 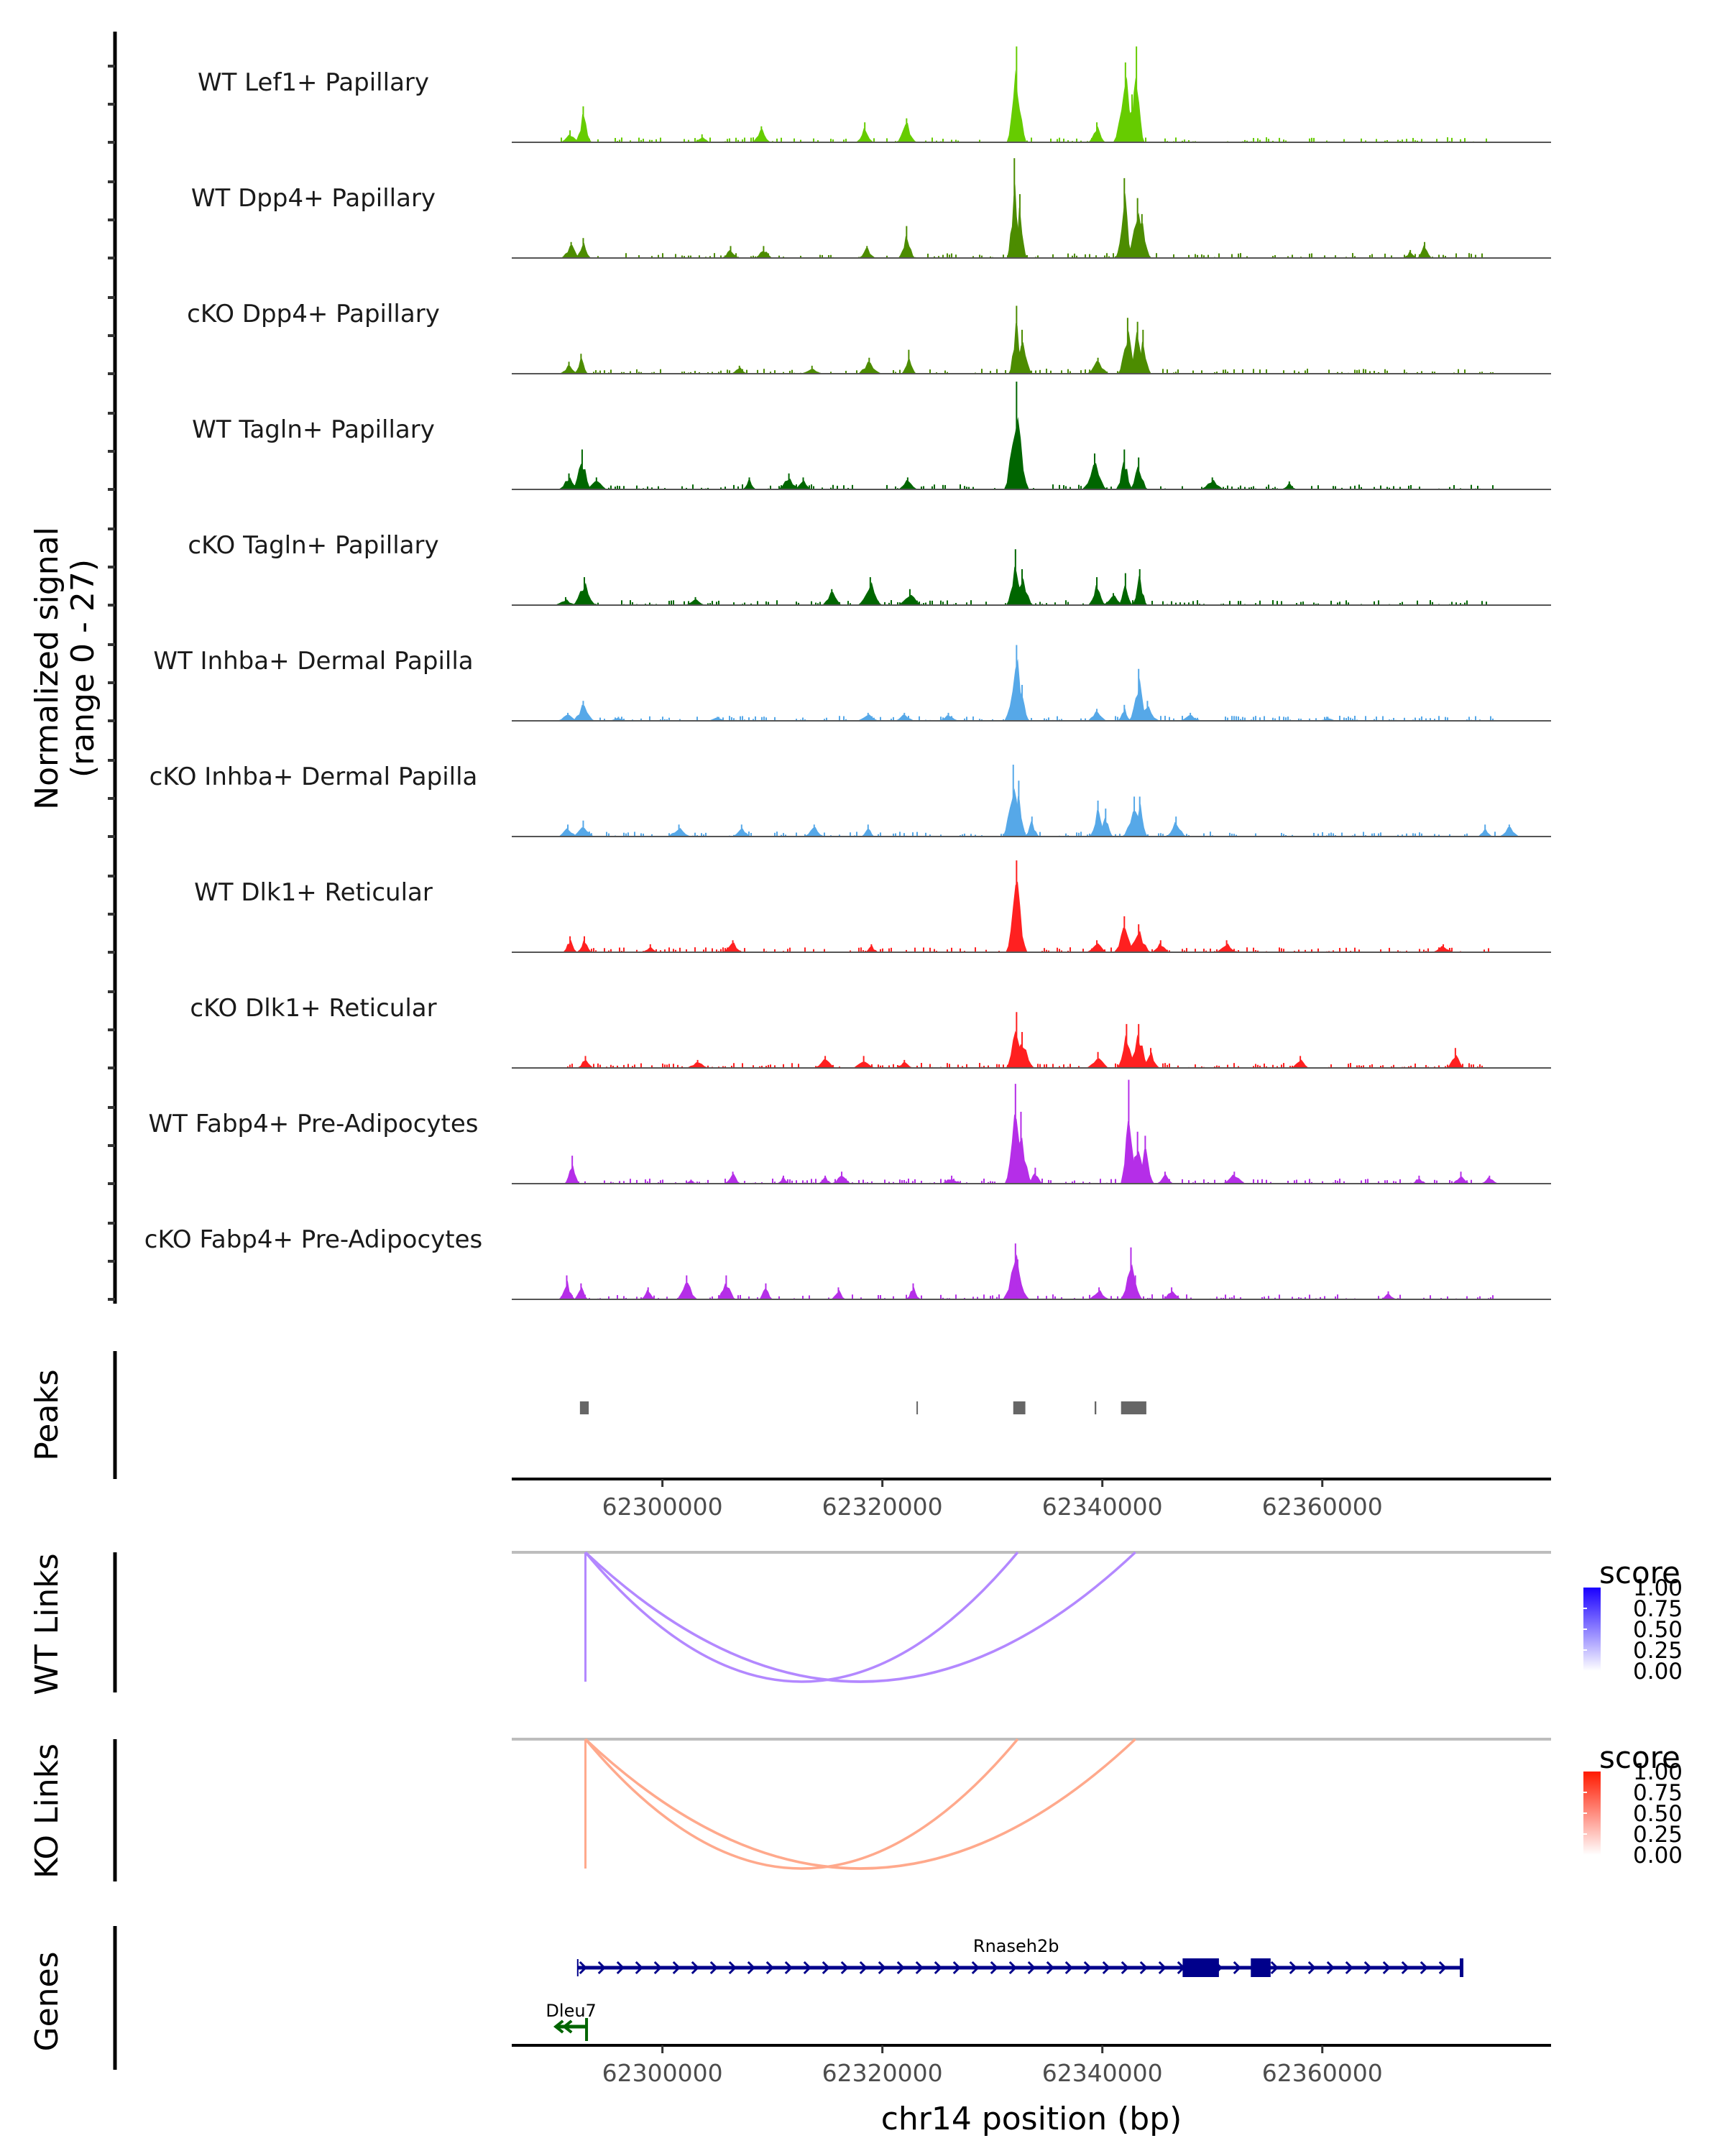 What do you see at coordinates (872, 907) in the screenshot?
I see `coverage-track: WT Dlk1+ Reticular` at bounding box center [872, 907].